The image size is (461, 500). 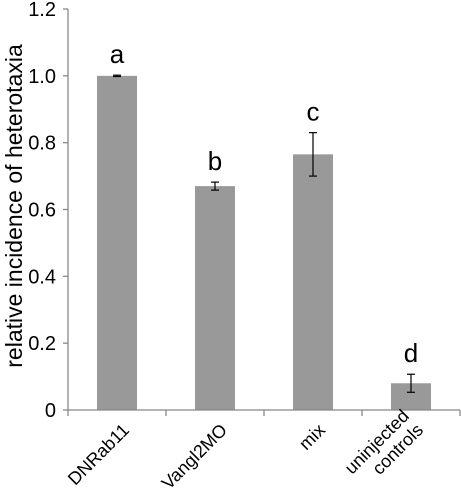 I want to click on y-tick-label: 0.4, so click(x=42, y=277).